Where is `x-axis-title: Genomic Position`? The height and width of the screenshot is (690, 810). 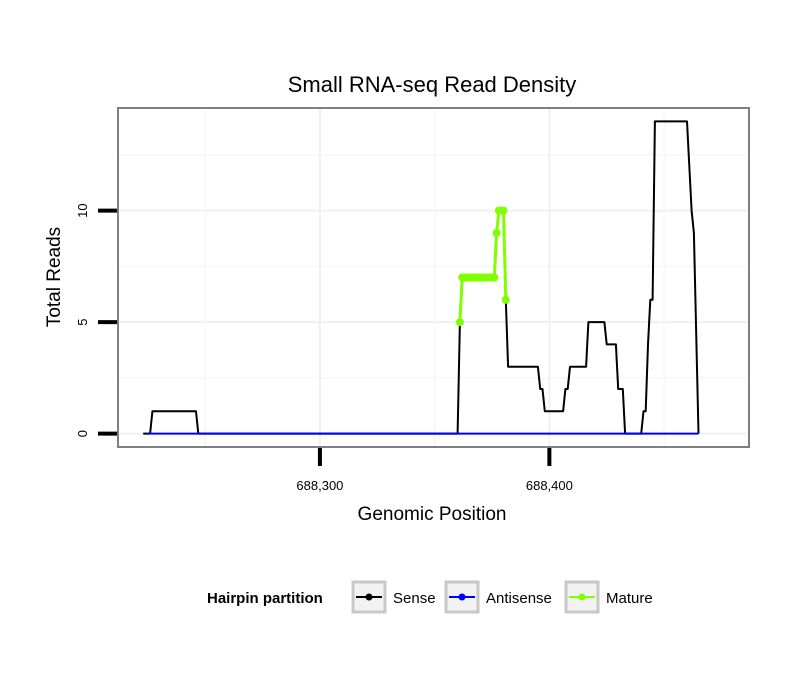
x-axis-title: Genomic Position is located at coordinates (432, 514).